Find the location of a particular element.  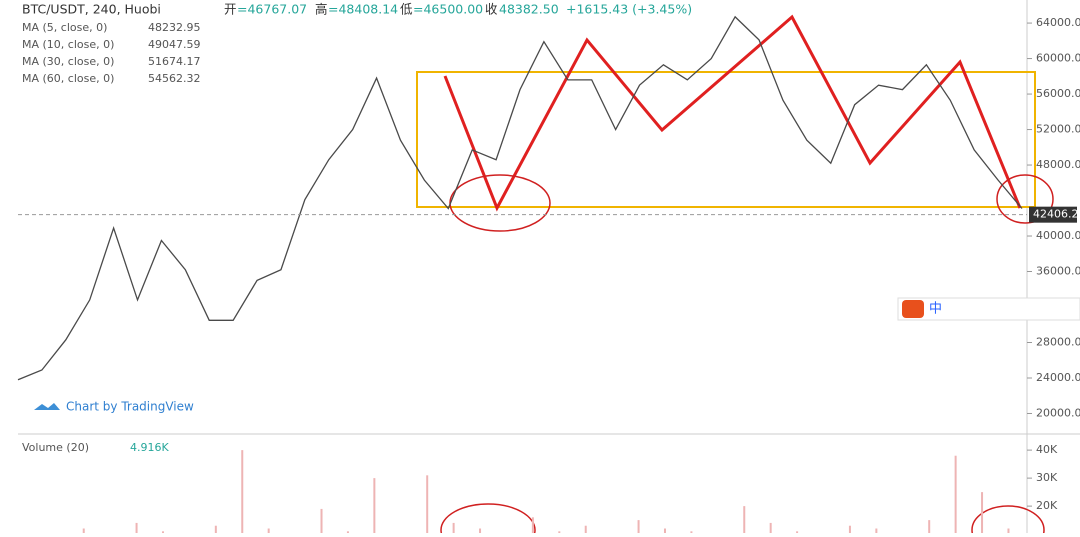

close-label: 收 is located at coordinates (491, 9).